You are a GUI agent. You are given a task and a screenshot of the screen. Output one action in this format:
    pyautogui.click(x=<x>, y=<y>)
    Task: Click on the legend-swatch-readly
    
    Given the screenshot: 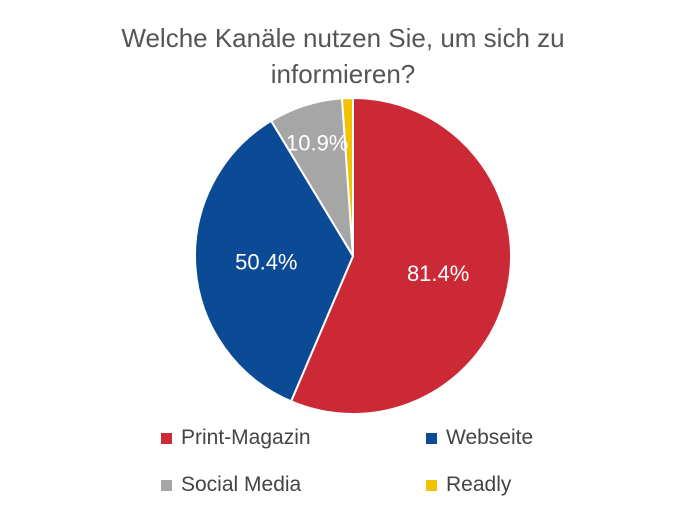 What is the action you would take?
    pyautogui.click(x=431, y=485)
    